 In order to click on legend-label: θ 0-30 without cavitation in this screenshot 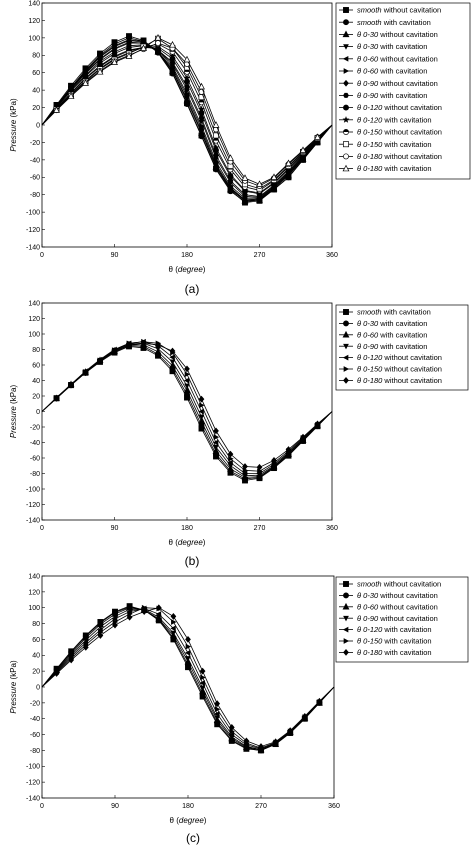, I will do `click(397, 595)`.